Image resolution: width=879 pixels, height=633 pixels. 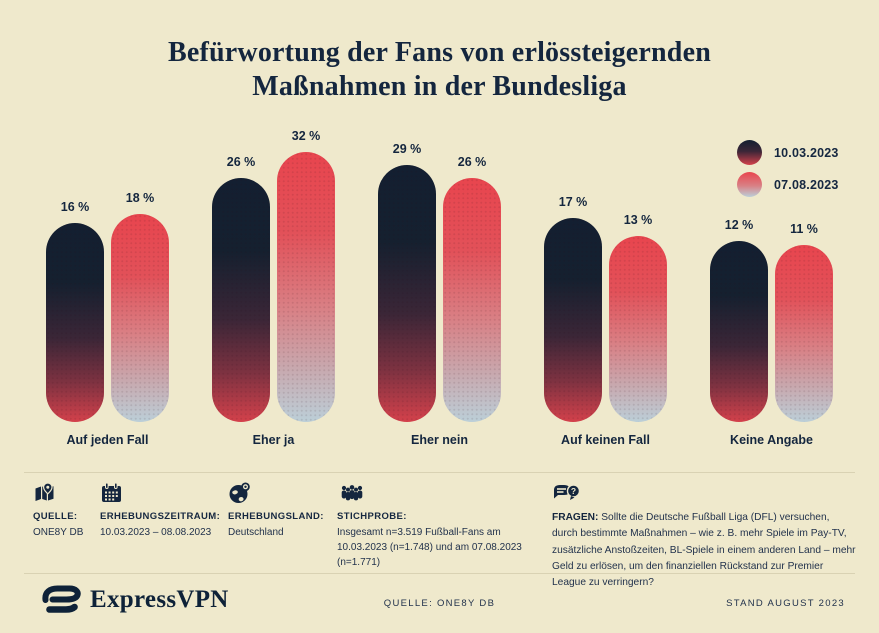 I want to click on bar-value-label: 11 %, so click(x=804, y=229).